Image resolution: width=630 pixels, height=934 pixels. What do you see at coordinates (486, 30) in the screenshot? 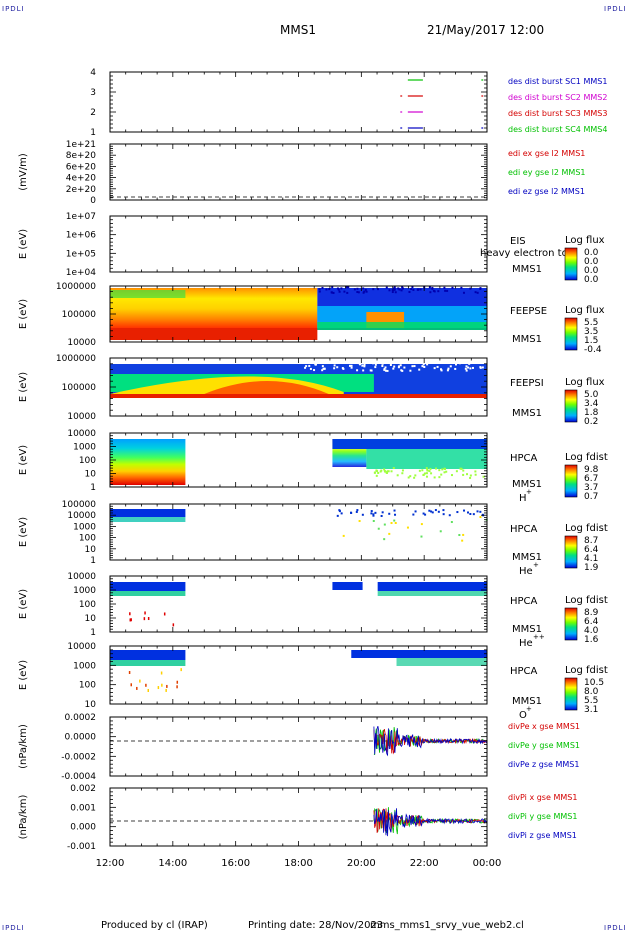
I see `date-time: 21/May/2017 12:00` at bounding box center [486, 30].